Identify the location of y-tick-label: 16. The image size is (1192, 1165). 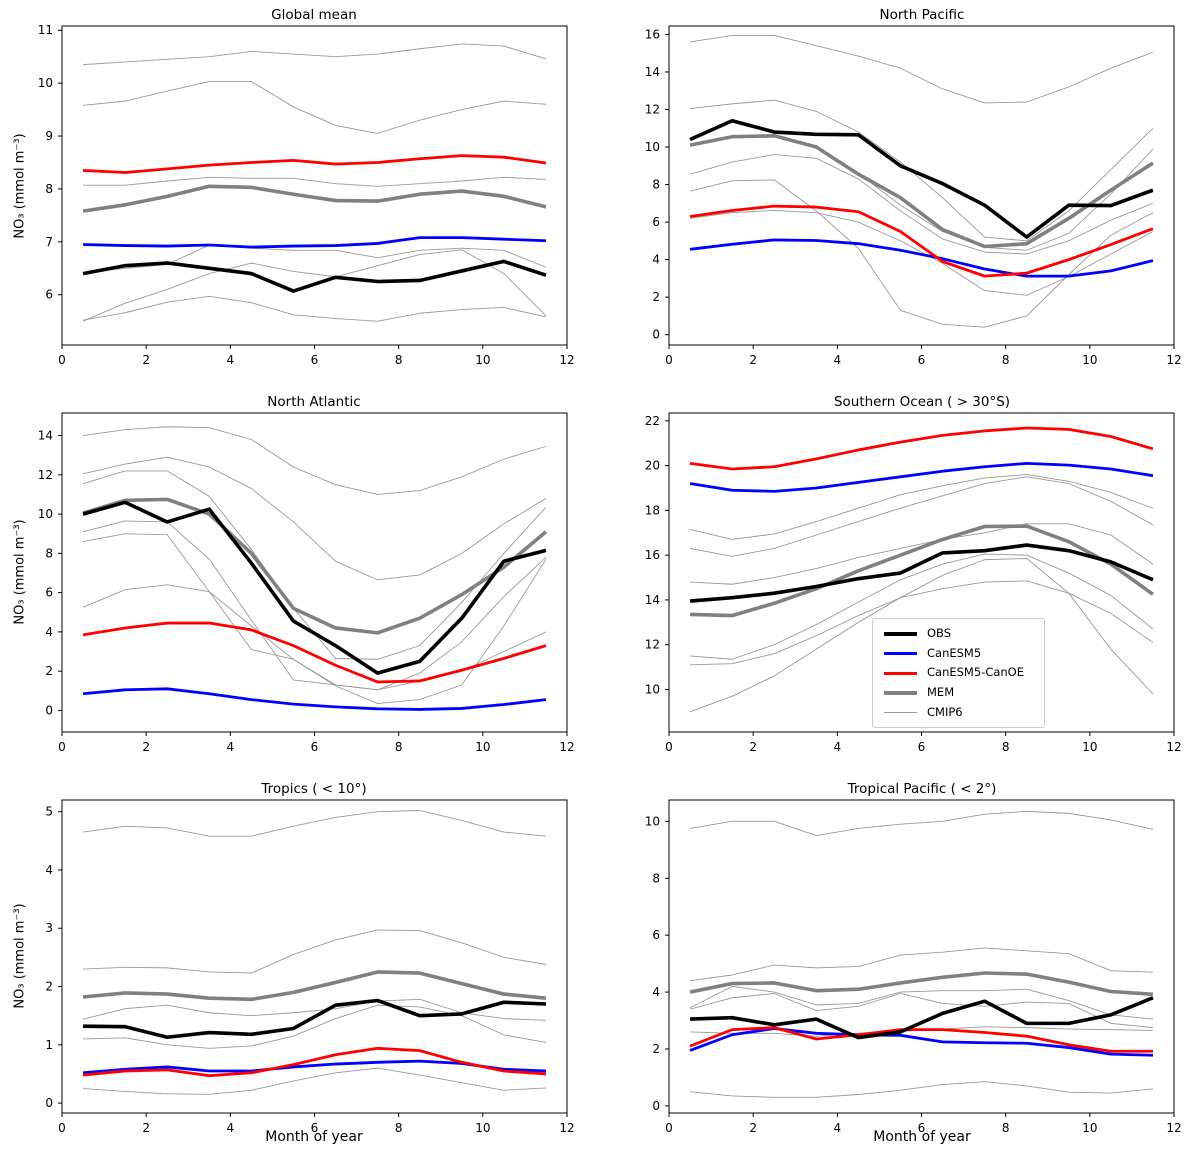
(652, 34).